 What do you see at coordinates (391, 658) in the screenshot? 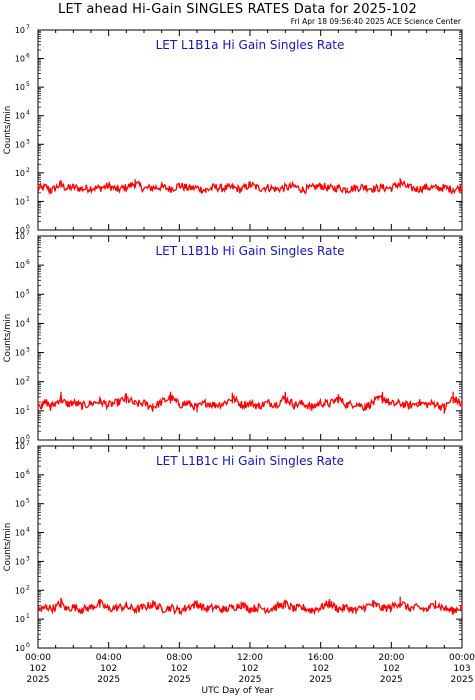
I see `x-tick-time: 20:00` at bounding box center [391, 658].